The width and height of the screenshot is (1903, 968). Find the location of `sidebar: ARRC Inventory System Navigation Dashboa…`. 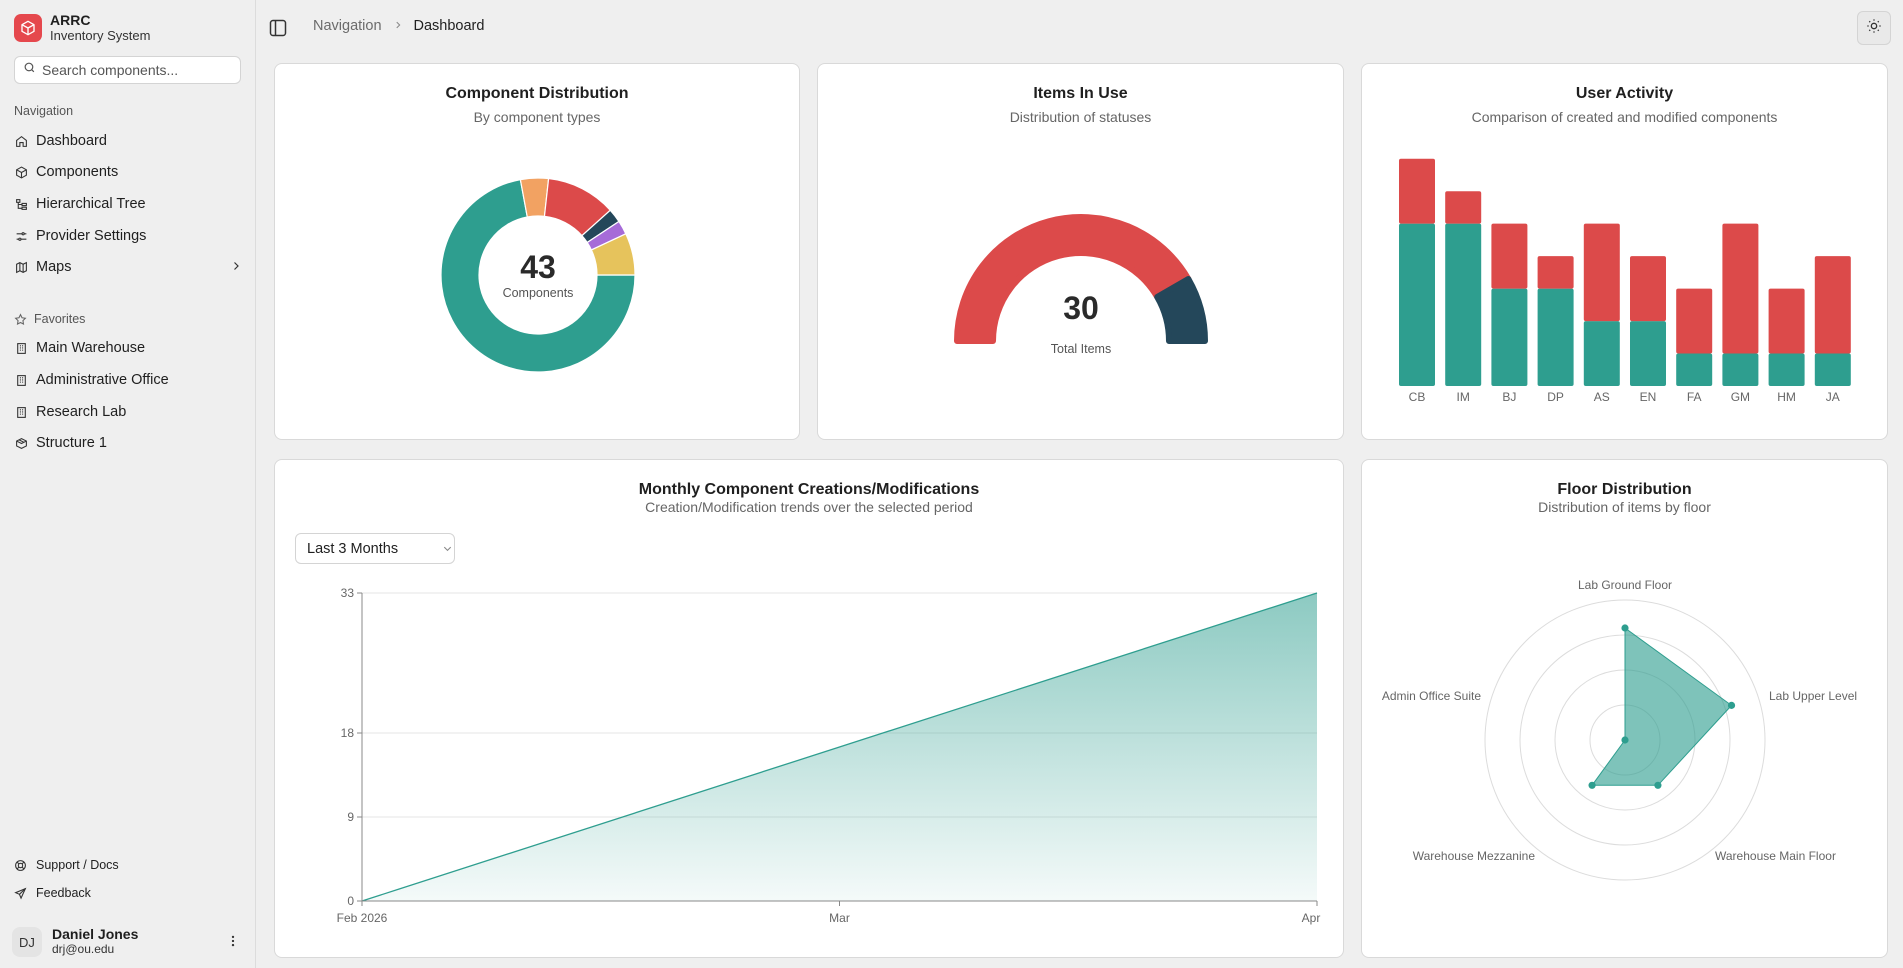

sidebar: ARRC Inventory System Navigation Dashboa… is located at coordinates (128, 484).